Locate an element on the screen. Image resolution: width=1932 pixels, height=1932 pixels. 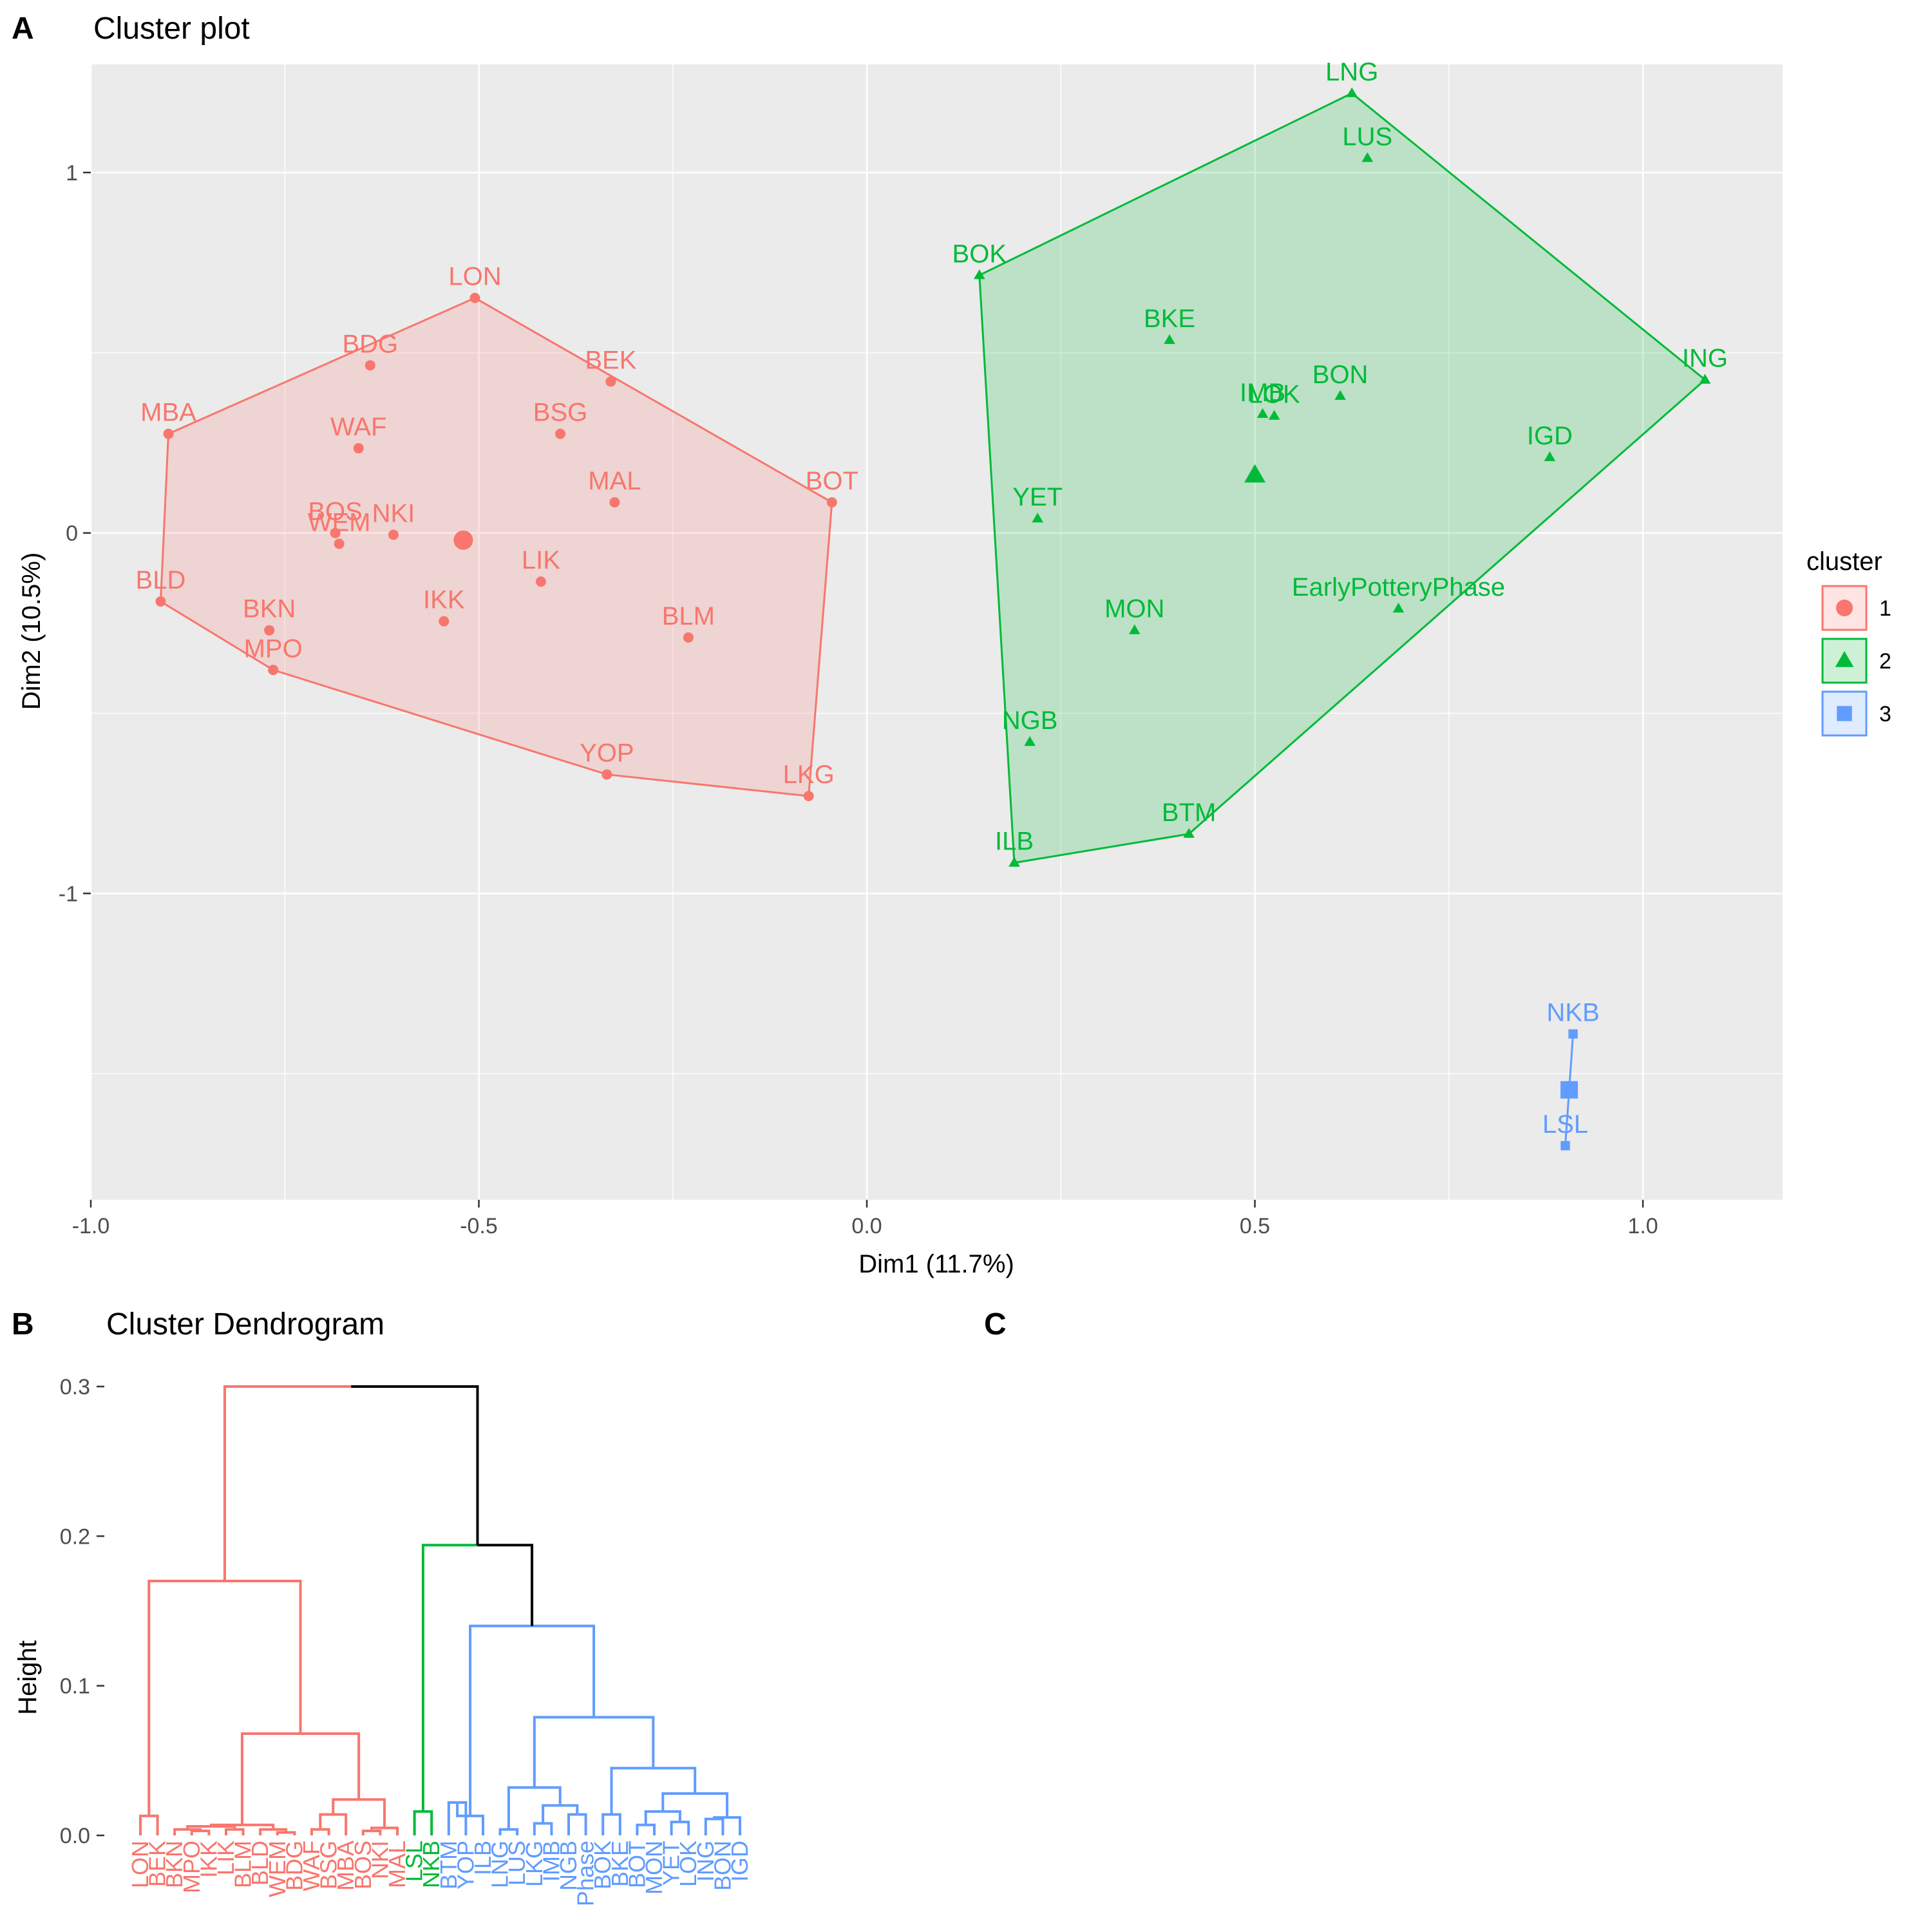
branch-32-left is located at coordinates (270, 1779).